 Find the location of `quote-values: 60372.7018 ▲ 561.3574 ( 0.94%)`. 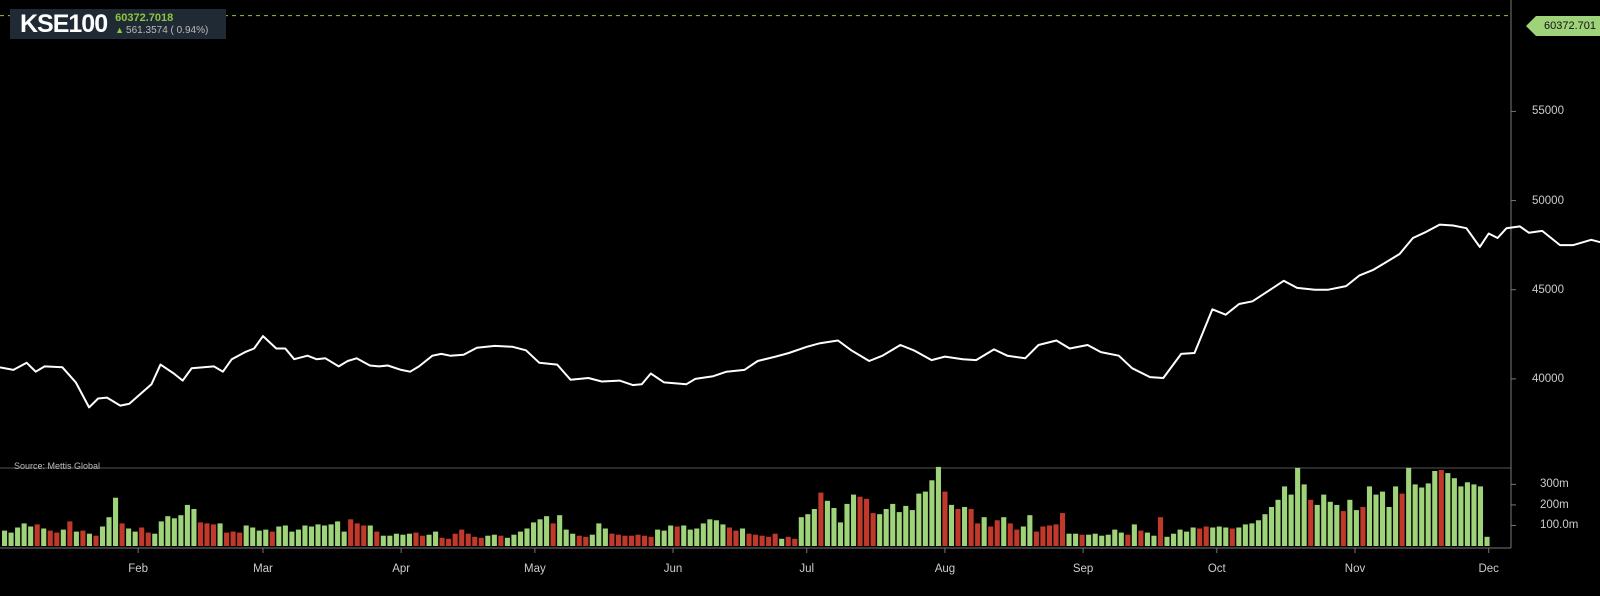

quote-values: 60372.7018 ▲ 561.3574 ( 0.94%) is located at coordinates (161, 24).